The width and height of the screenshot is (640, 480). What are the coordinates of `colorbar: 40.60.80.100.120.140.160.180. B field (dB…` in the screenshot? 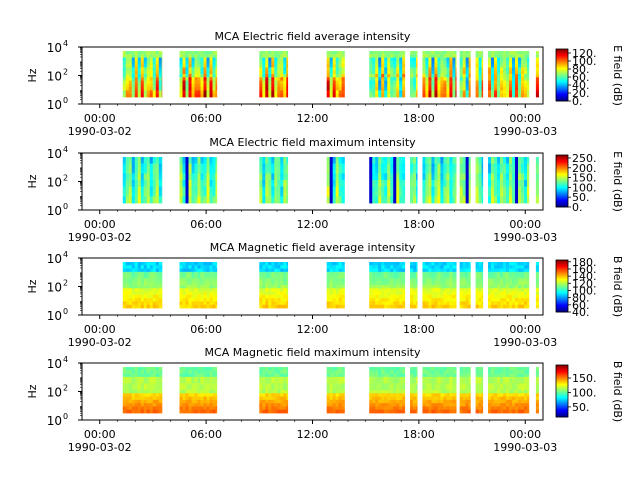 It's located at (589, 287).